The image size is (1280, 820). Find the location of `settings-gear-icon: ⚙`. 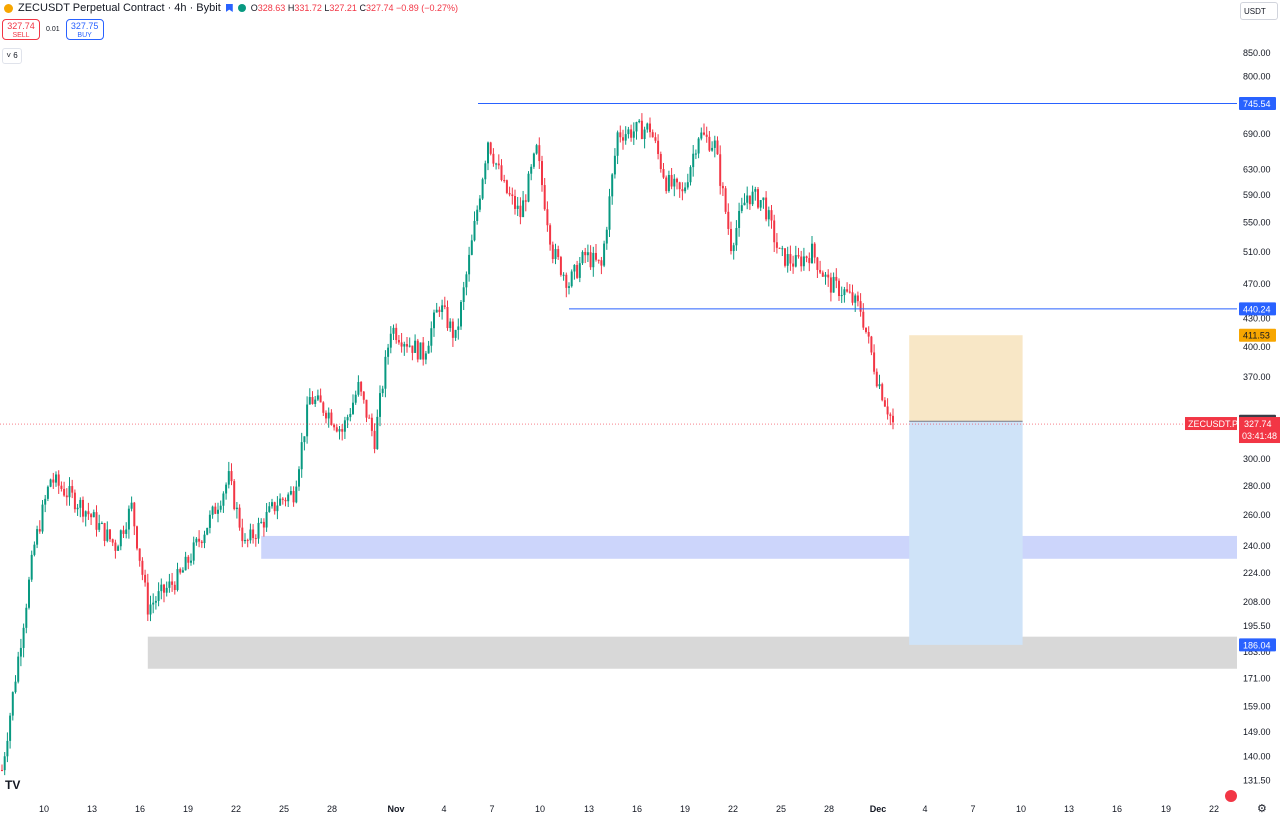

settings-gear-icon: ⚙ is located at coordinates (1262, 809).